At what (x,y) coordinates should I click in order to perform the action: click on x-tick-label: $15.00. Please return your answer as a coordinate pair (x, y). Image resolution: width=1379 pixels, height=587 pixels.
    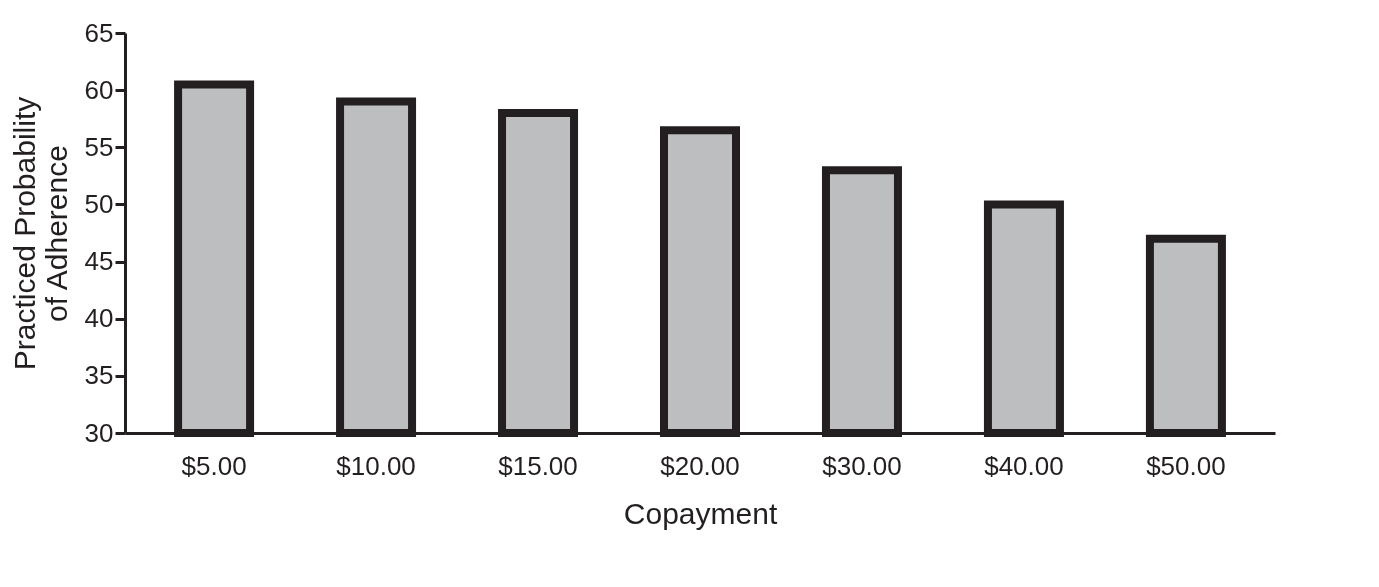
    Looking at the image, I should click on (538, 465).